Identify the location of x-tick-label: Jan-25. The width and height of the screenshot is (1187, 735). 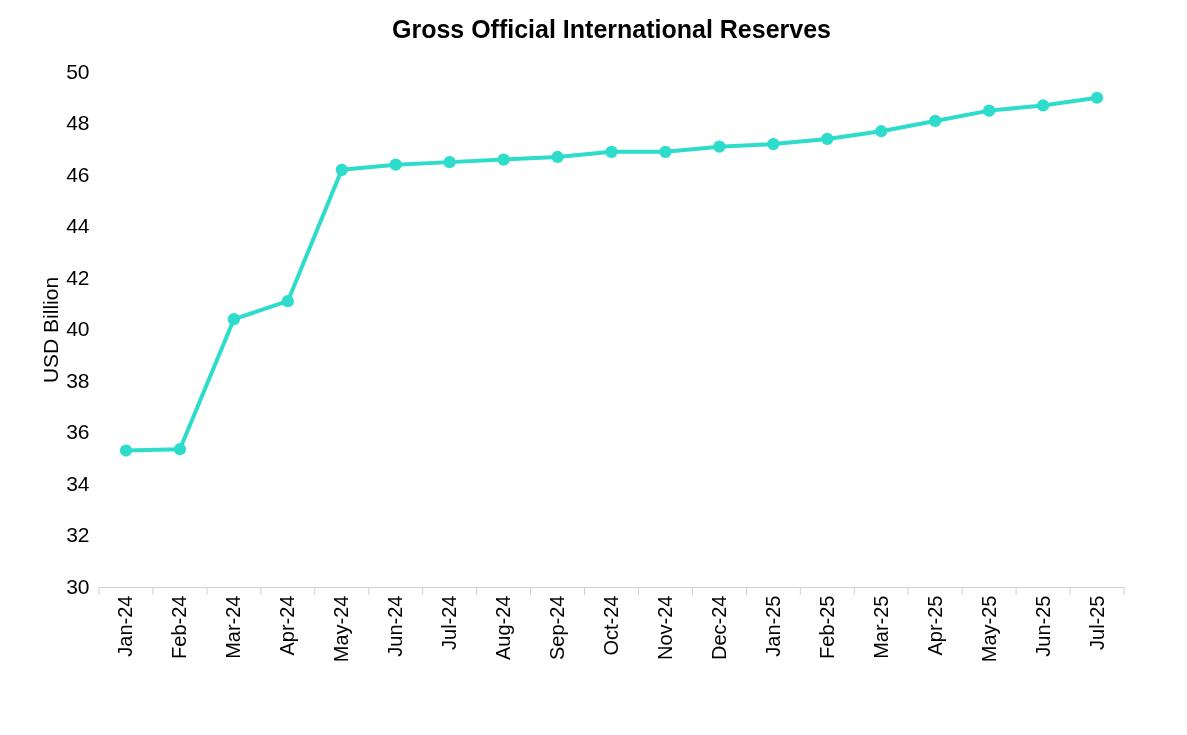
(772, 626).